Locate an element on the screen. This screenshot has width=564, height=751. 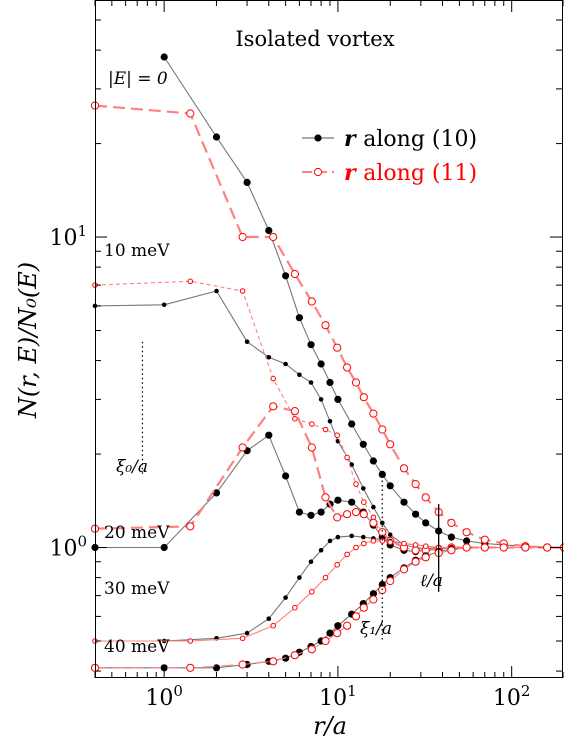
curve-label-E20: 20 meV is located at coordinates (137, 533).